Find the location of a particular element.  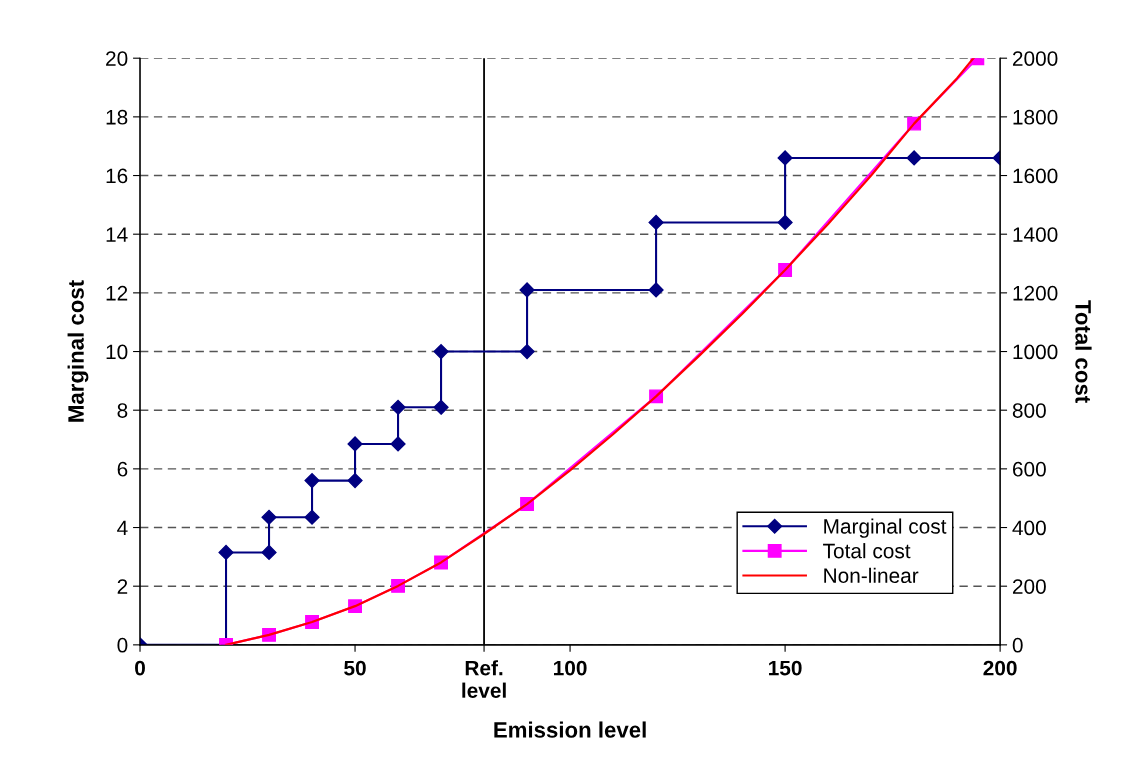

y-tick-label: 16 is located at coordinates (117, 176).